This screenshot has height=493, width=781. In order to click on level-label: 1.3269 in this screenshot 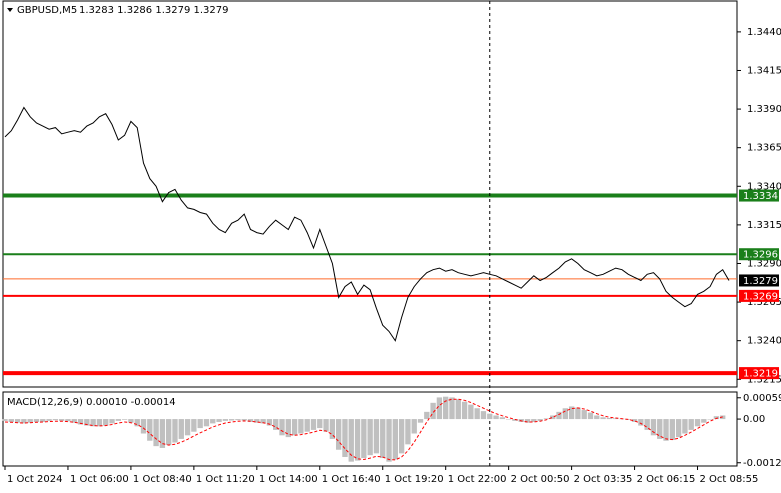, I will do `click(760, 296)`.